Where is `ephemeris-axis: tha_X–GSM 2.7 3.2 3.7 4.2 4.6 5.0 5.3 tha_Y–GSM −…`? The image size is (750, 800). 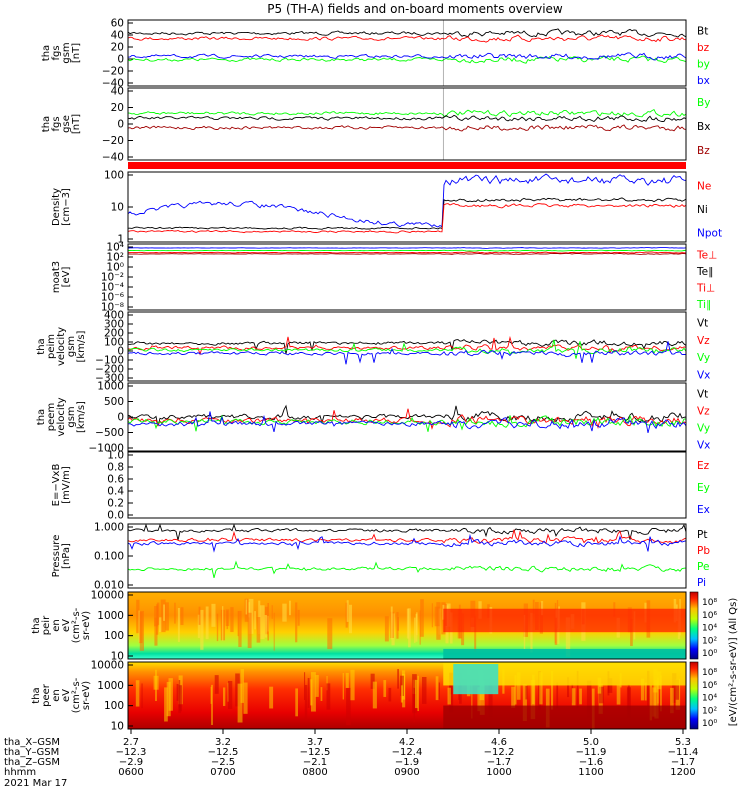 ephemeris-axis: tha_X–GSM 2.7 3.2 3.7 4.2 4.6 5.0 5.3 tha_Y–GSM −… is located at coordinates (351, 759).